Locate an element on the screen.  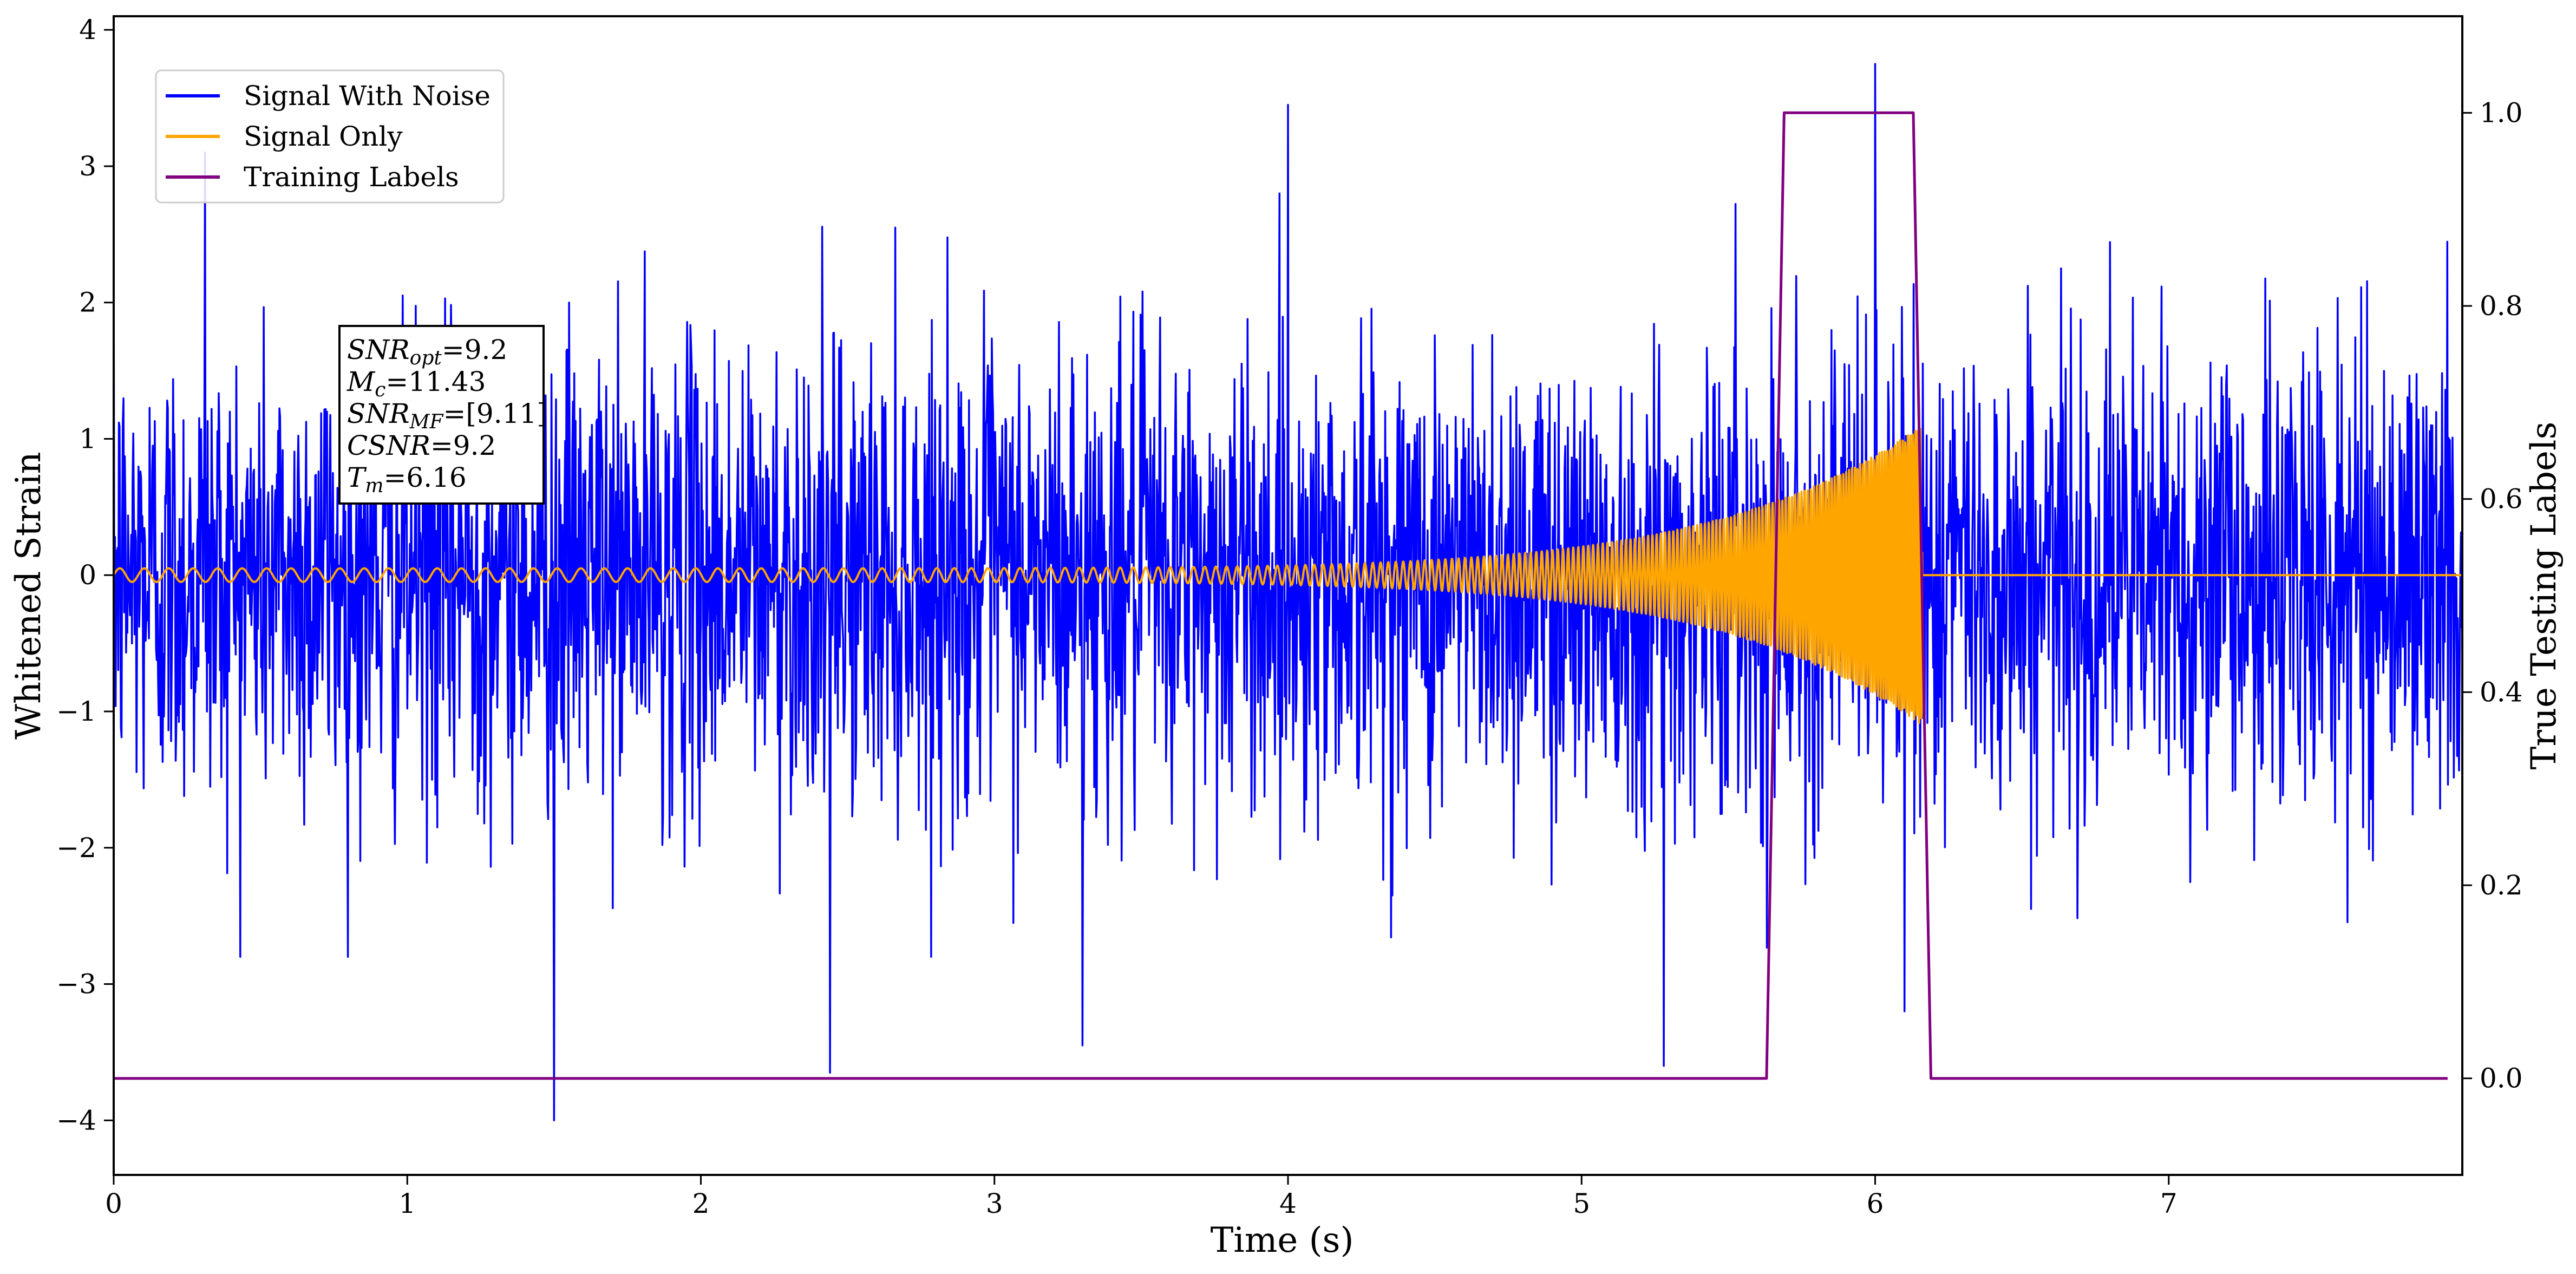
x-tick-label: 3 is located at coordinates (994, 1203).